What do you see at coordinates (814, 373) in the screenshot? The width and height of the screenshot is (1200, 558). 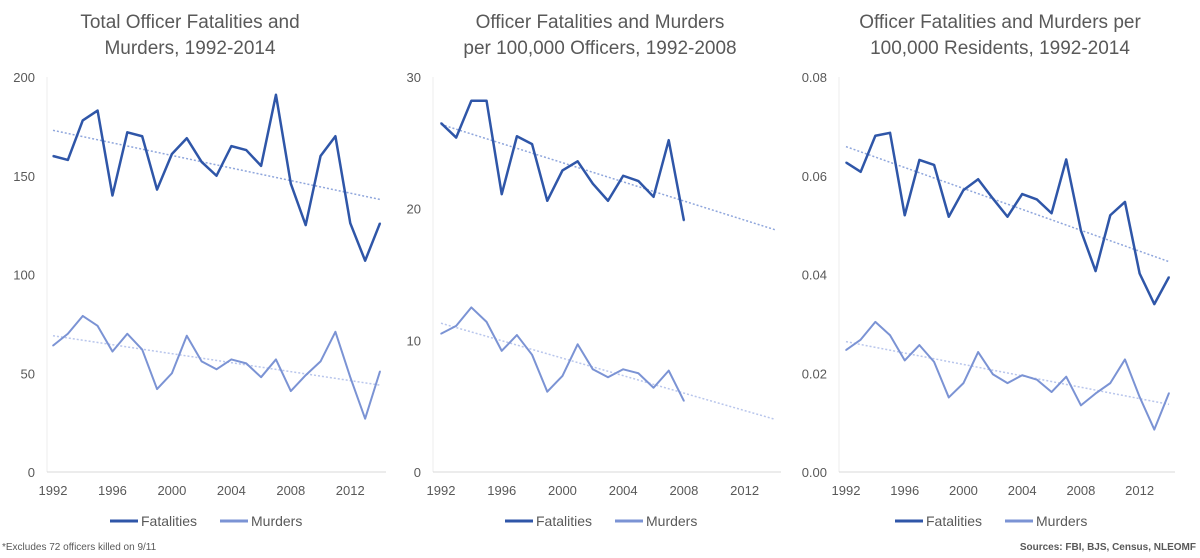 I see `y-tick-label: 0.02` at bounding box center [814, 373].